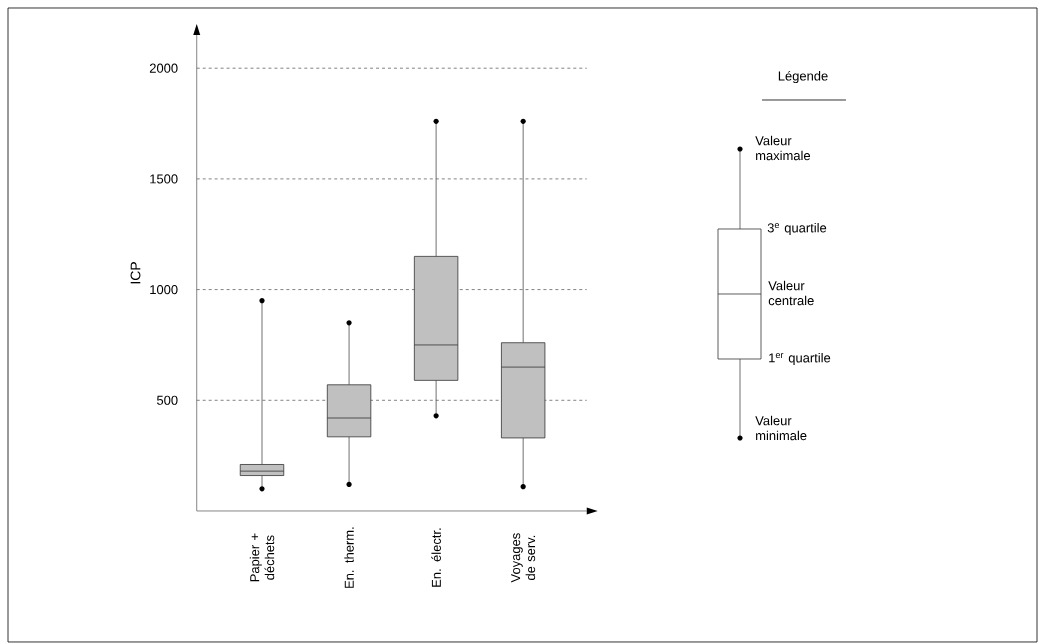 The height and width of the screenshot is (643, 1045). What do you see at coordinates (436, 557) in the screenshot?
I see `x-tick-label: En. électr.` at bounding box center [436, 557].